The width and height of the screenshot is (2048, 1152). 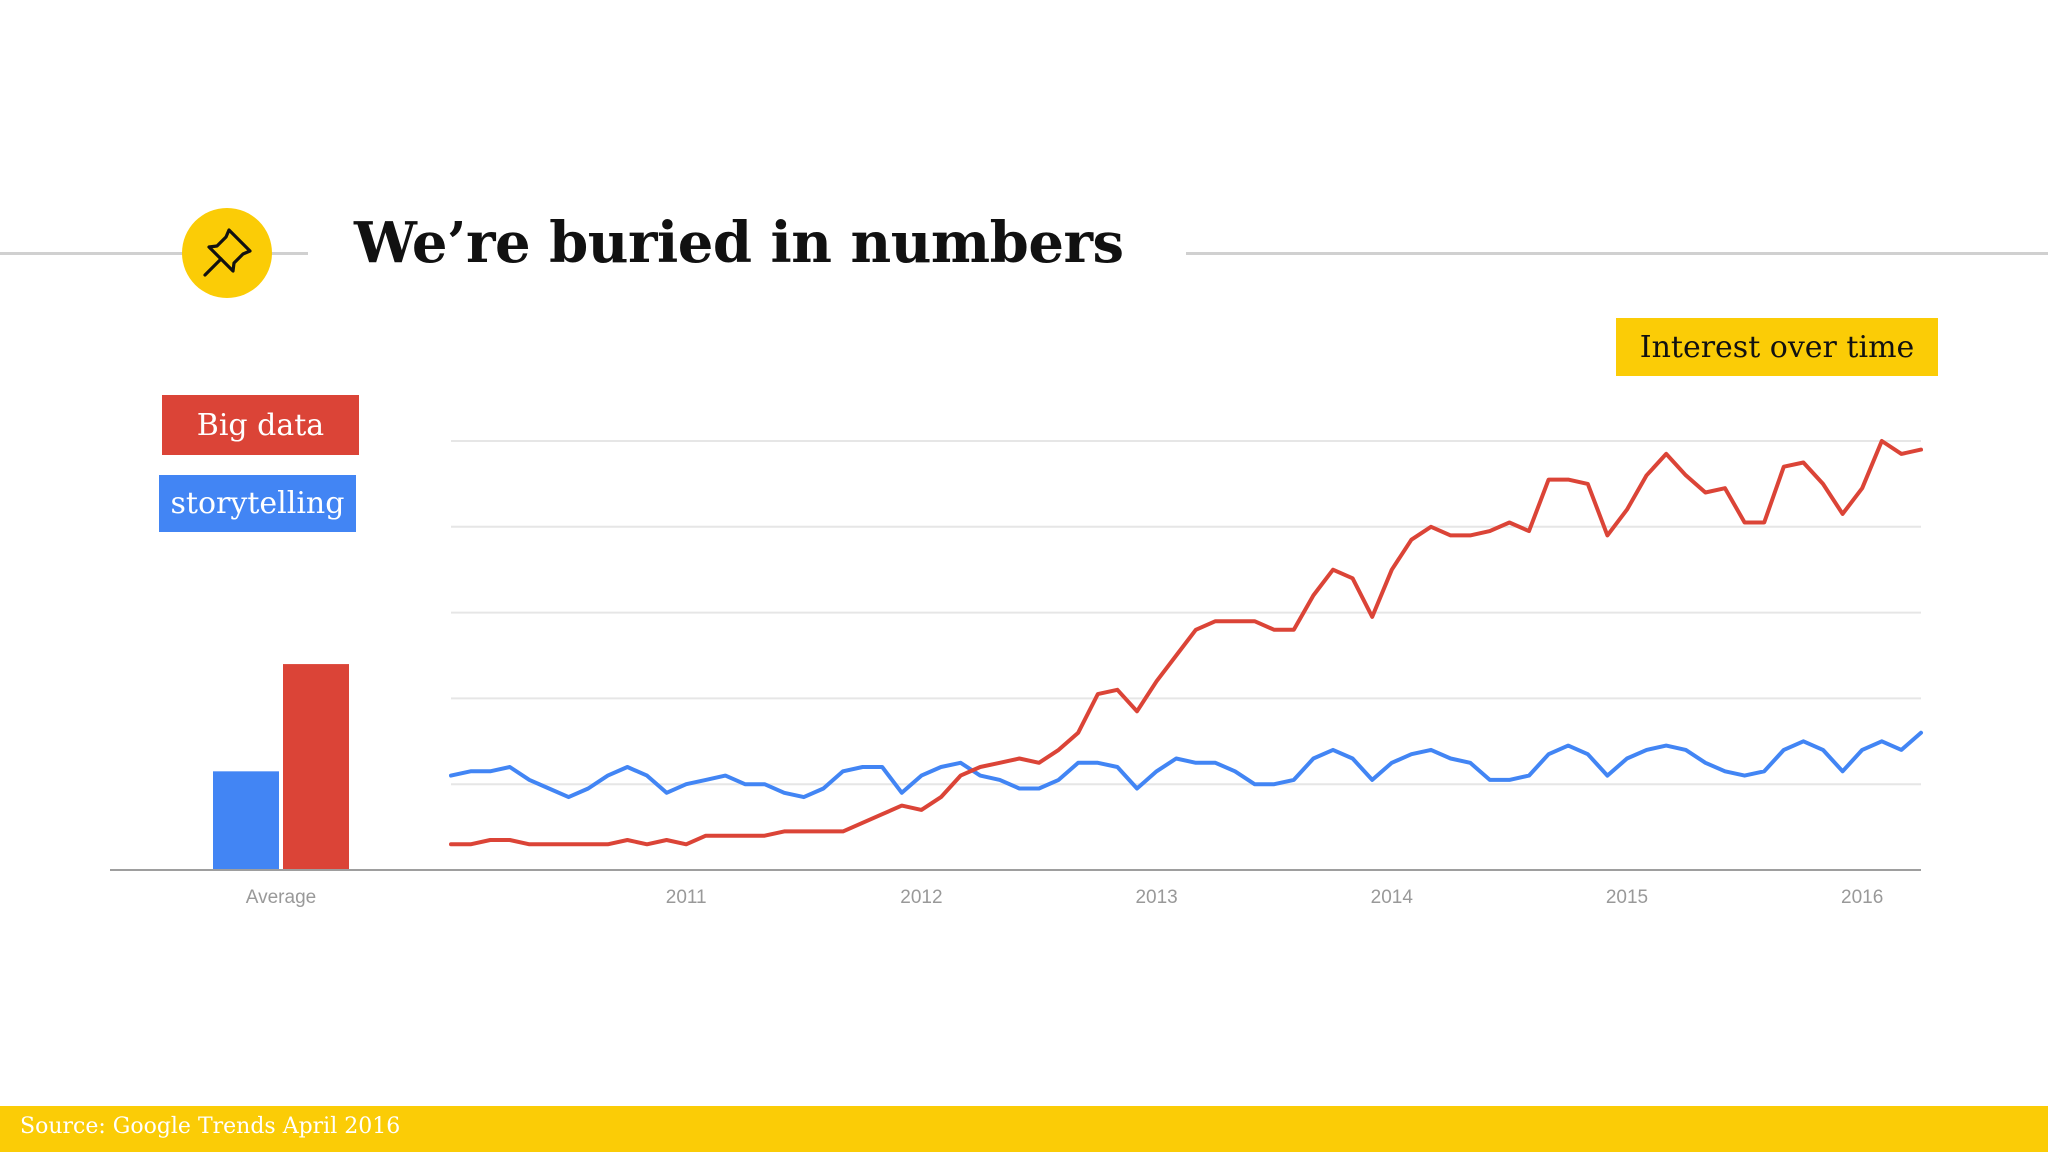 I want to click on x-tick-label: 2014, so click(x=1392, y=897).